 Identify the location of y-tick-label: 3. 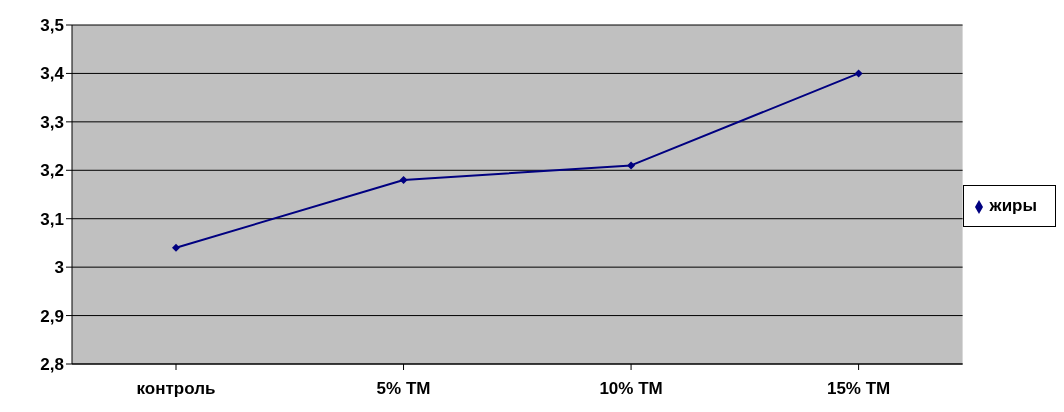
(59, 268).